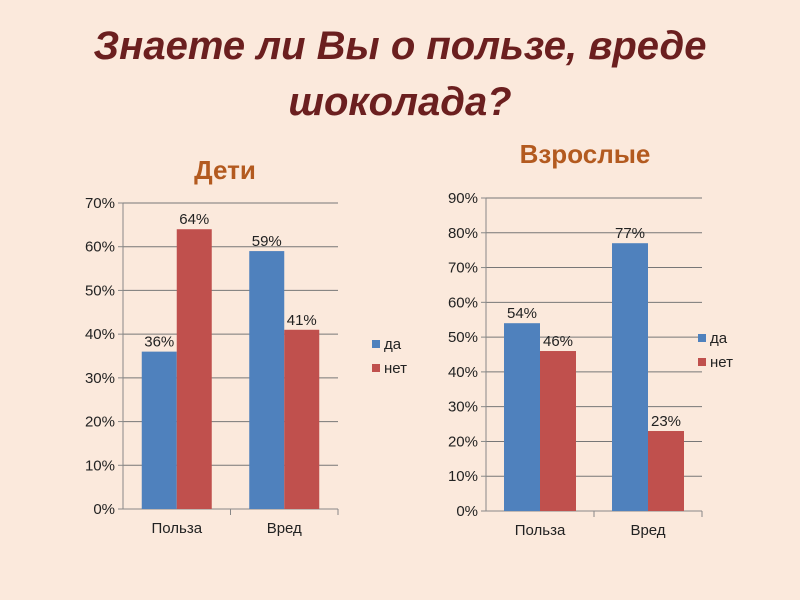 The image size is (800, 600). What do you see at coordinates (522, 313) in the screenshot?
I see `data-label: 54%` at bounding box center [522, 313].